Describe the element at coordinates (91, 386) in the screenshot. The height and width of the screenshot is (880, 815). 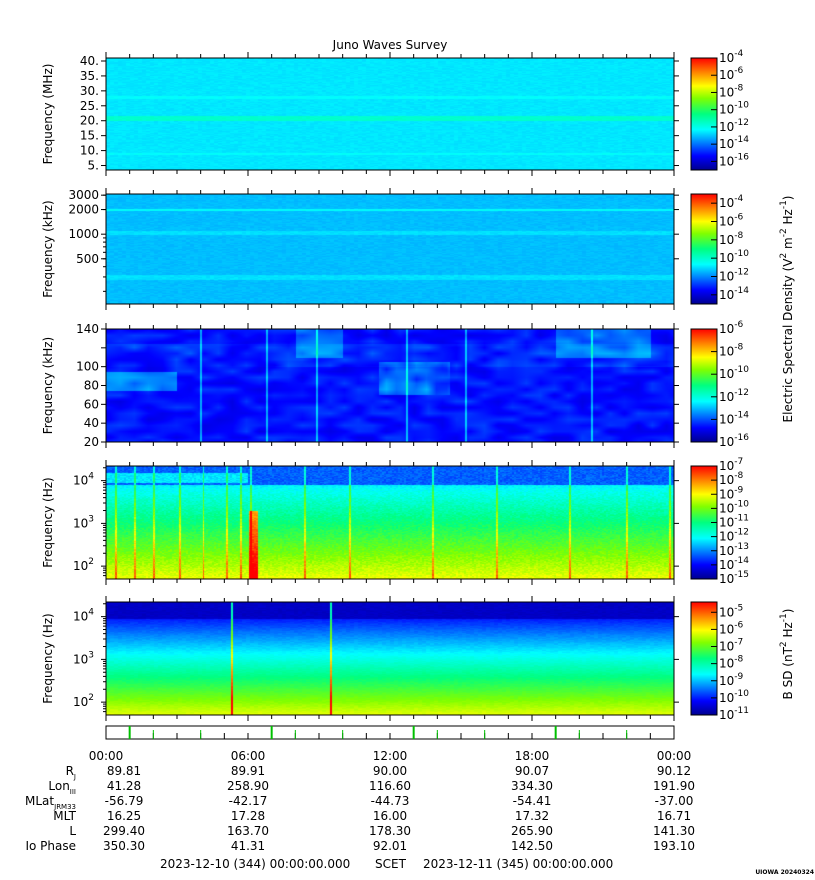
I see `y-tick-label: 80` at that location.